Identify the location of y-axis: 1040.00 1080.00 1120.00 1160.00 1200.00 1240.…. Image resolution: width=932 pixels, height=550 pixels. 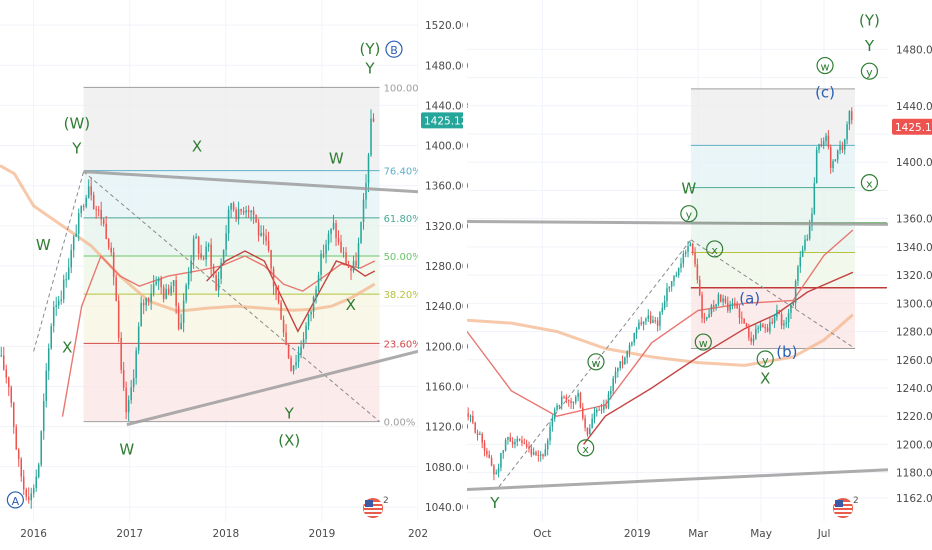
(446, 267).